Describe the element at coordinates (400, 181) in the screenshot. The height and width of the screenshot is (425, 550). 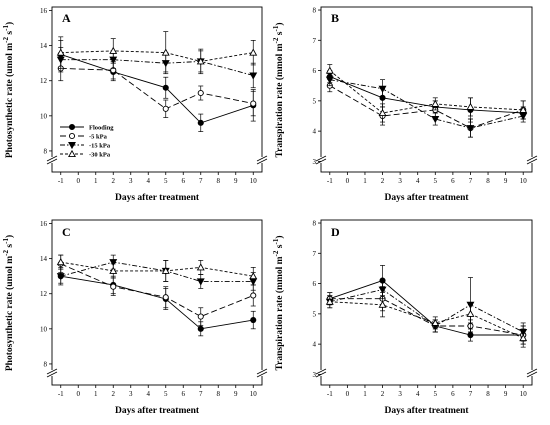
I see `x-tick-label: 3` at that location.